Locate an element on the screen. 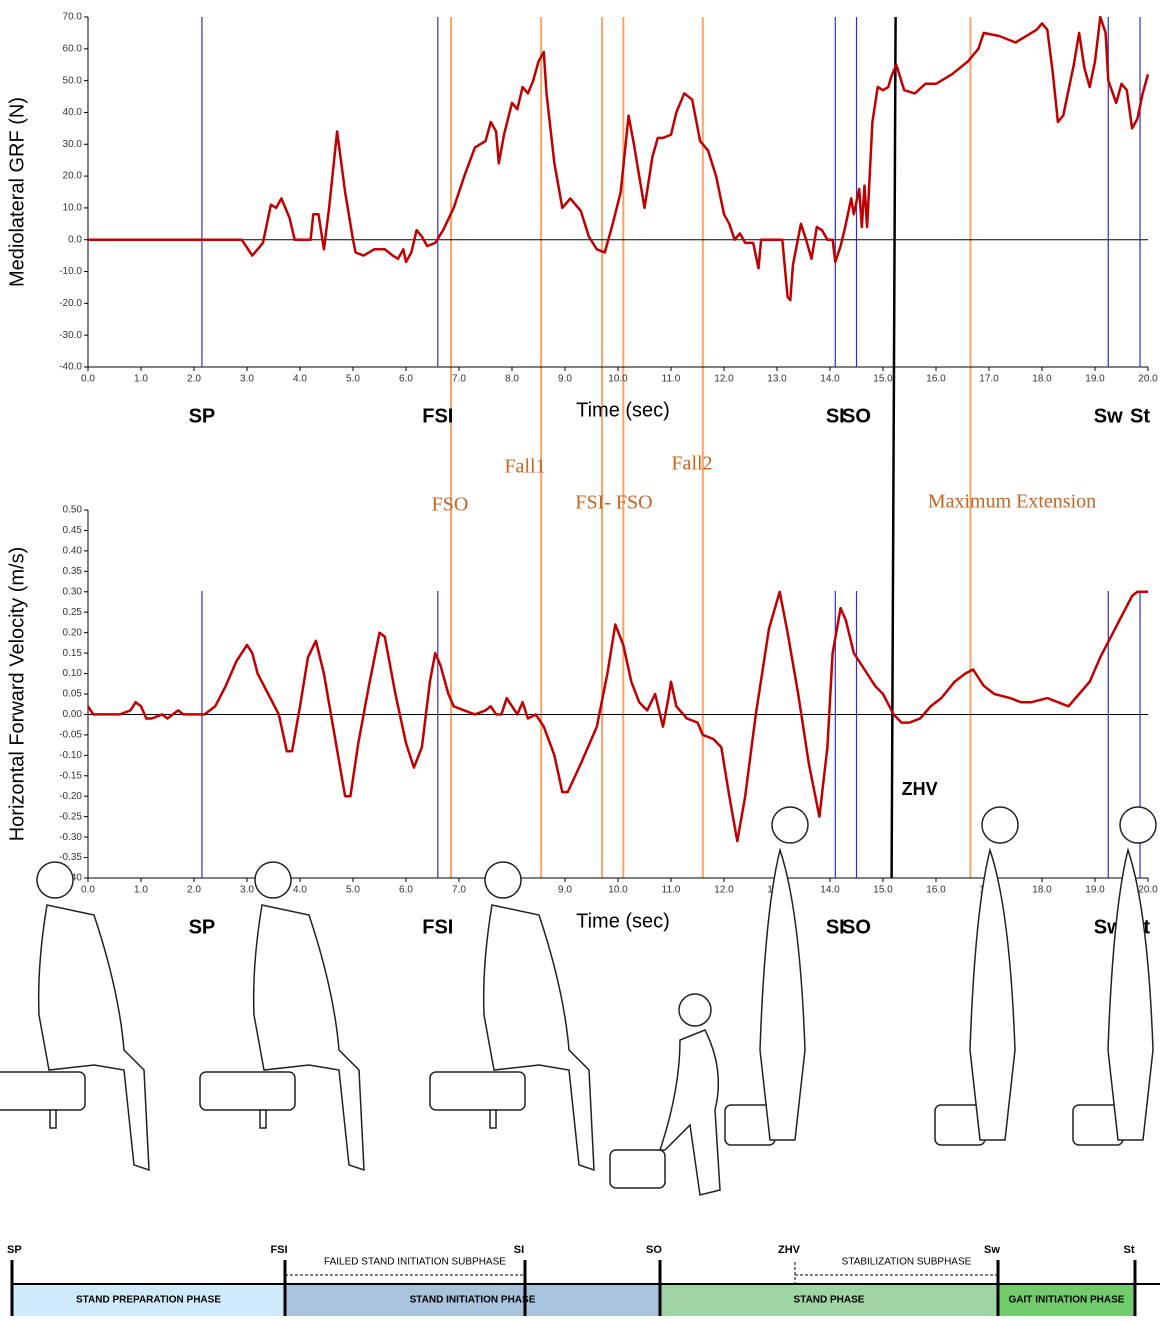 This screenshot has height=1321, width=1160. x-tick-label: 1.0 is located at coordinates (141, 379).